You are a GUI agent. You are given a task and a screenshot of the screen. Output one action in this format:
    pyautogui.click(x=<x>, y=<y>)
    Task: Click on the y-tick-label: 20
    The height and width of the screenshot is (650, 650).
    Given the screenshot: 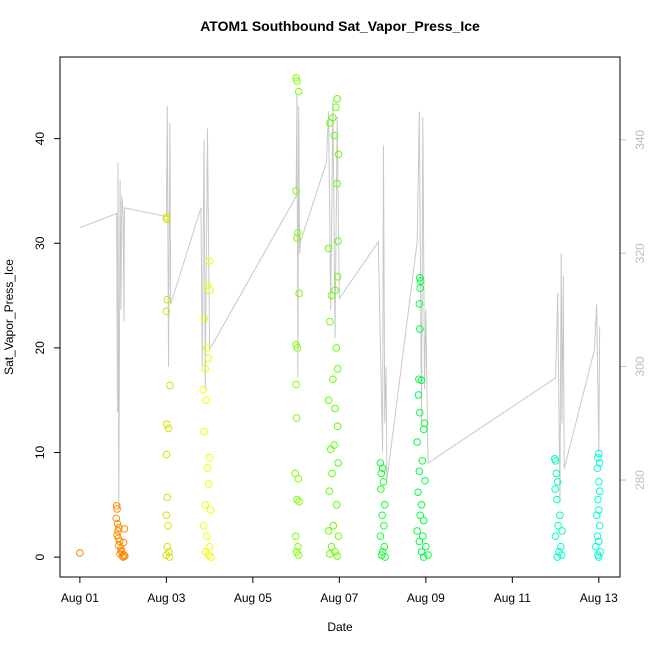 What is the action you would take?
    pyautogui.click(x=40, y=348)
    